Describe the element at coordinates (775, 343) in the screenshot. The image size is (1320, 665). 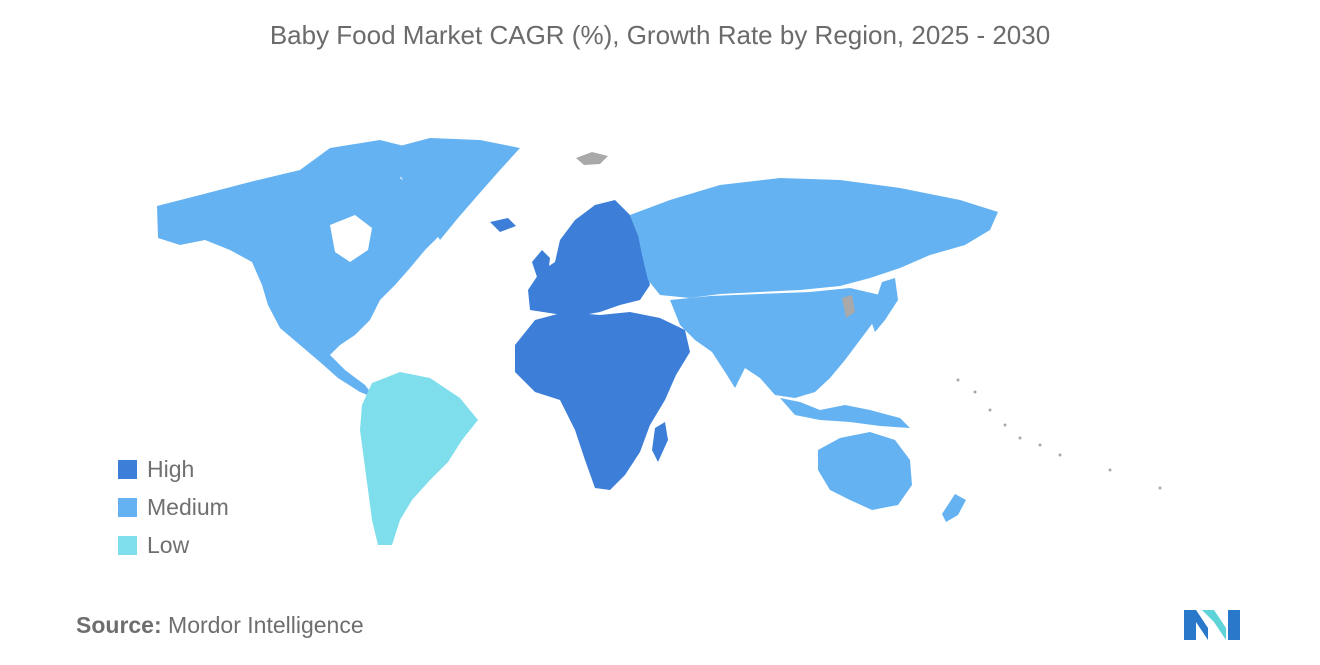
I see `region-asia-pacific` at that location.